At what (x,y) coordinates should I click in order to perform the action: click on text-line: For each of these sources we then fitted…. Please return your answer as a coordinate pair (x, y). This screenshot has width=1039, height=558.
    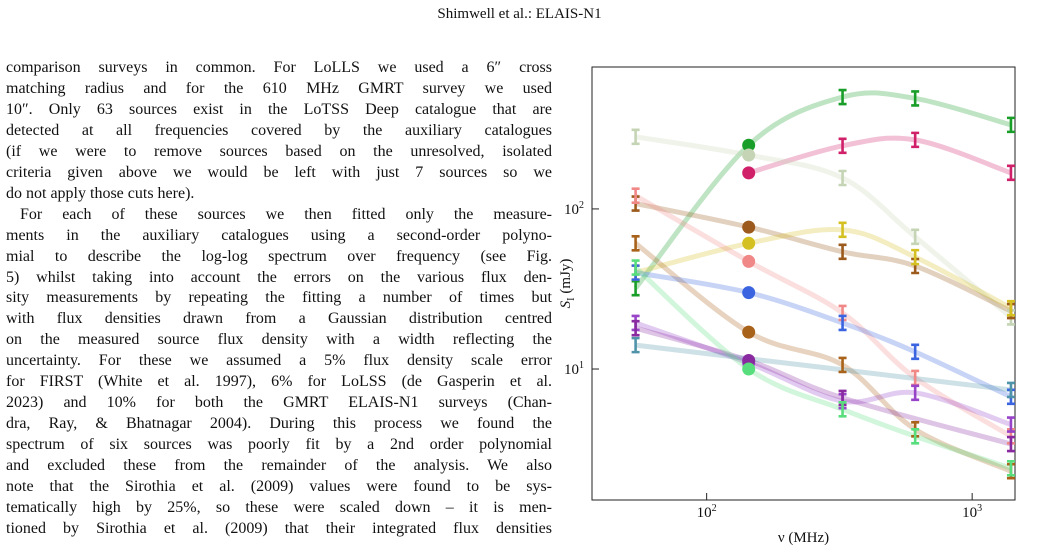
    Looking at the image, I should click on (286, 214).